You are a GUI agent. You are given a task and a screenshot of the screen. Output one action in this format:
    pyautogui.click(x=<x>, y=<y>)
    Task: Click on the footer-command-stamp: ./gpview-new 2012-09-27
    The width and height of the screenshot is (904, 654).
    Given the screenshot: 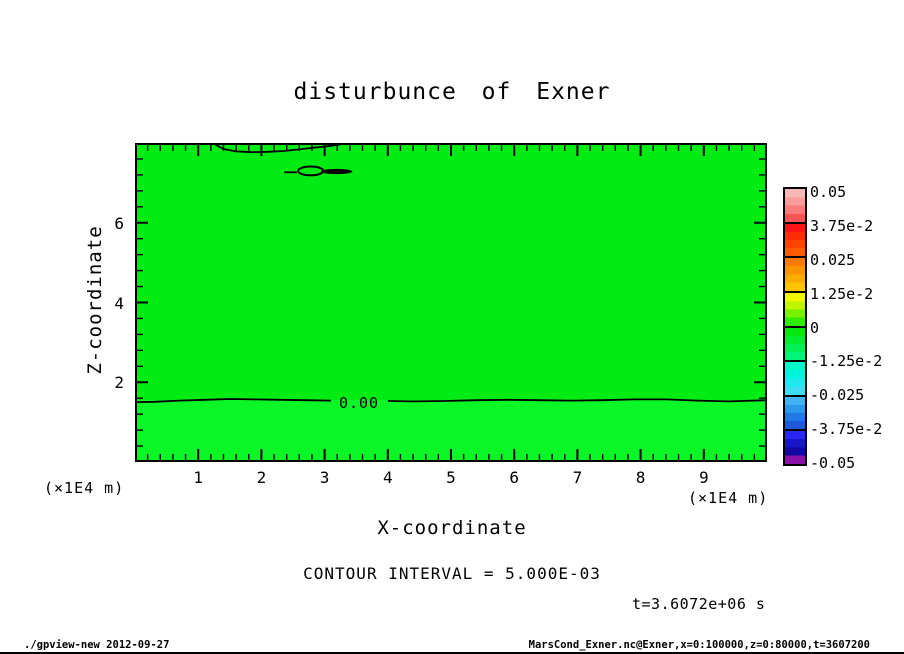 What is the action you would take?
    pyautogui.click(x=97, y=645)
    